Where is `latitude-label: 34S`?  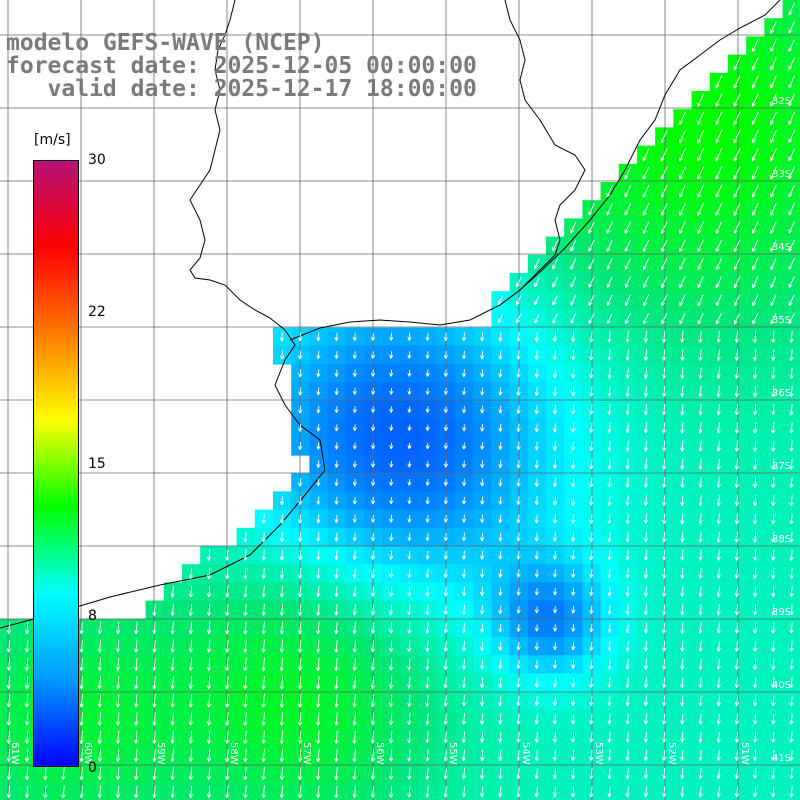
latitude-label: 34S is located at coordinates (781, 247).